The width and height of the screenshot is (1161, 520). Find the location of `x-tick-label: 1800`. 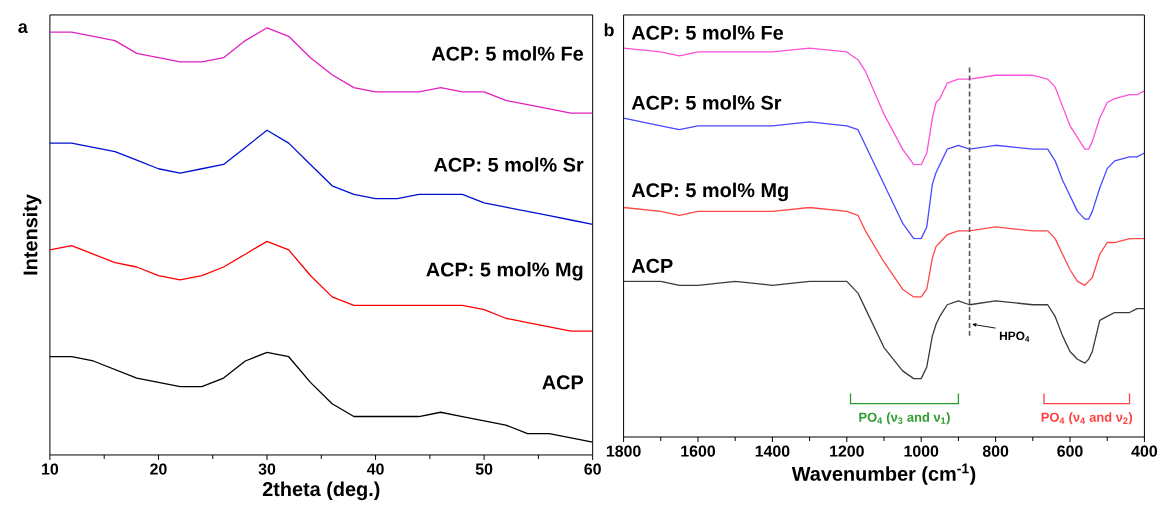

x-tick-label: 1800 is located at coordinates (623, 451).